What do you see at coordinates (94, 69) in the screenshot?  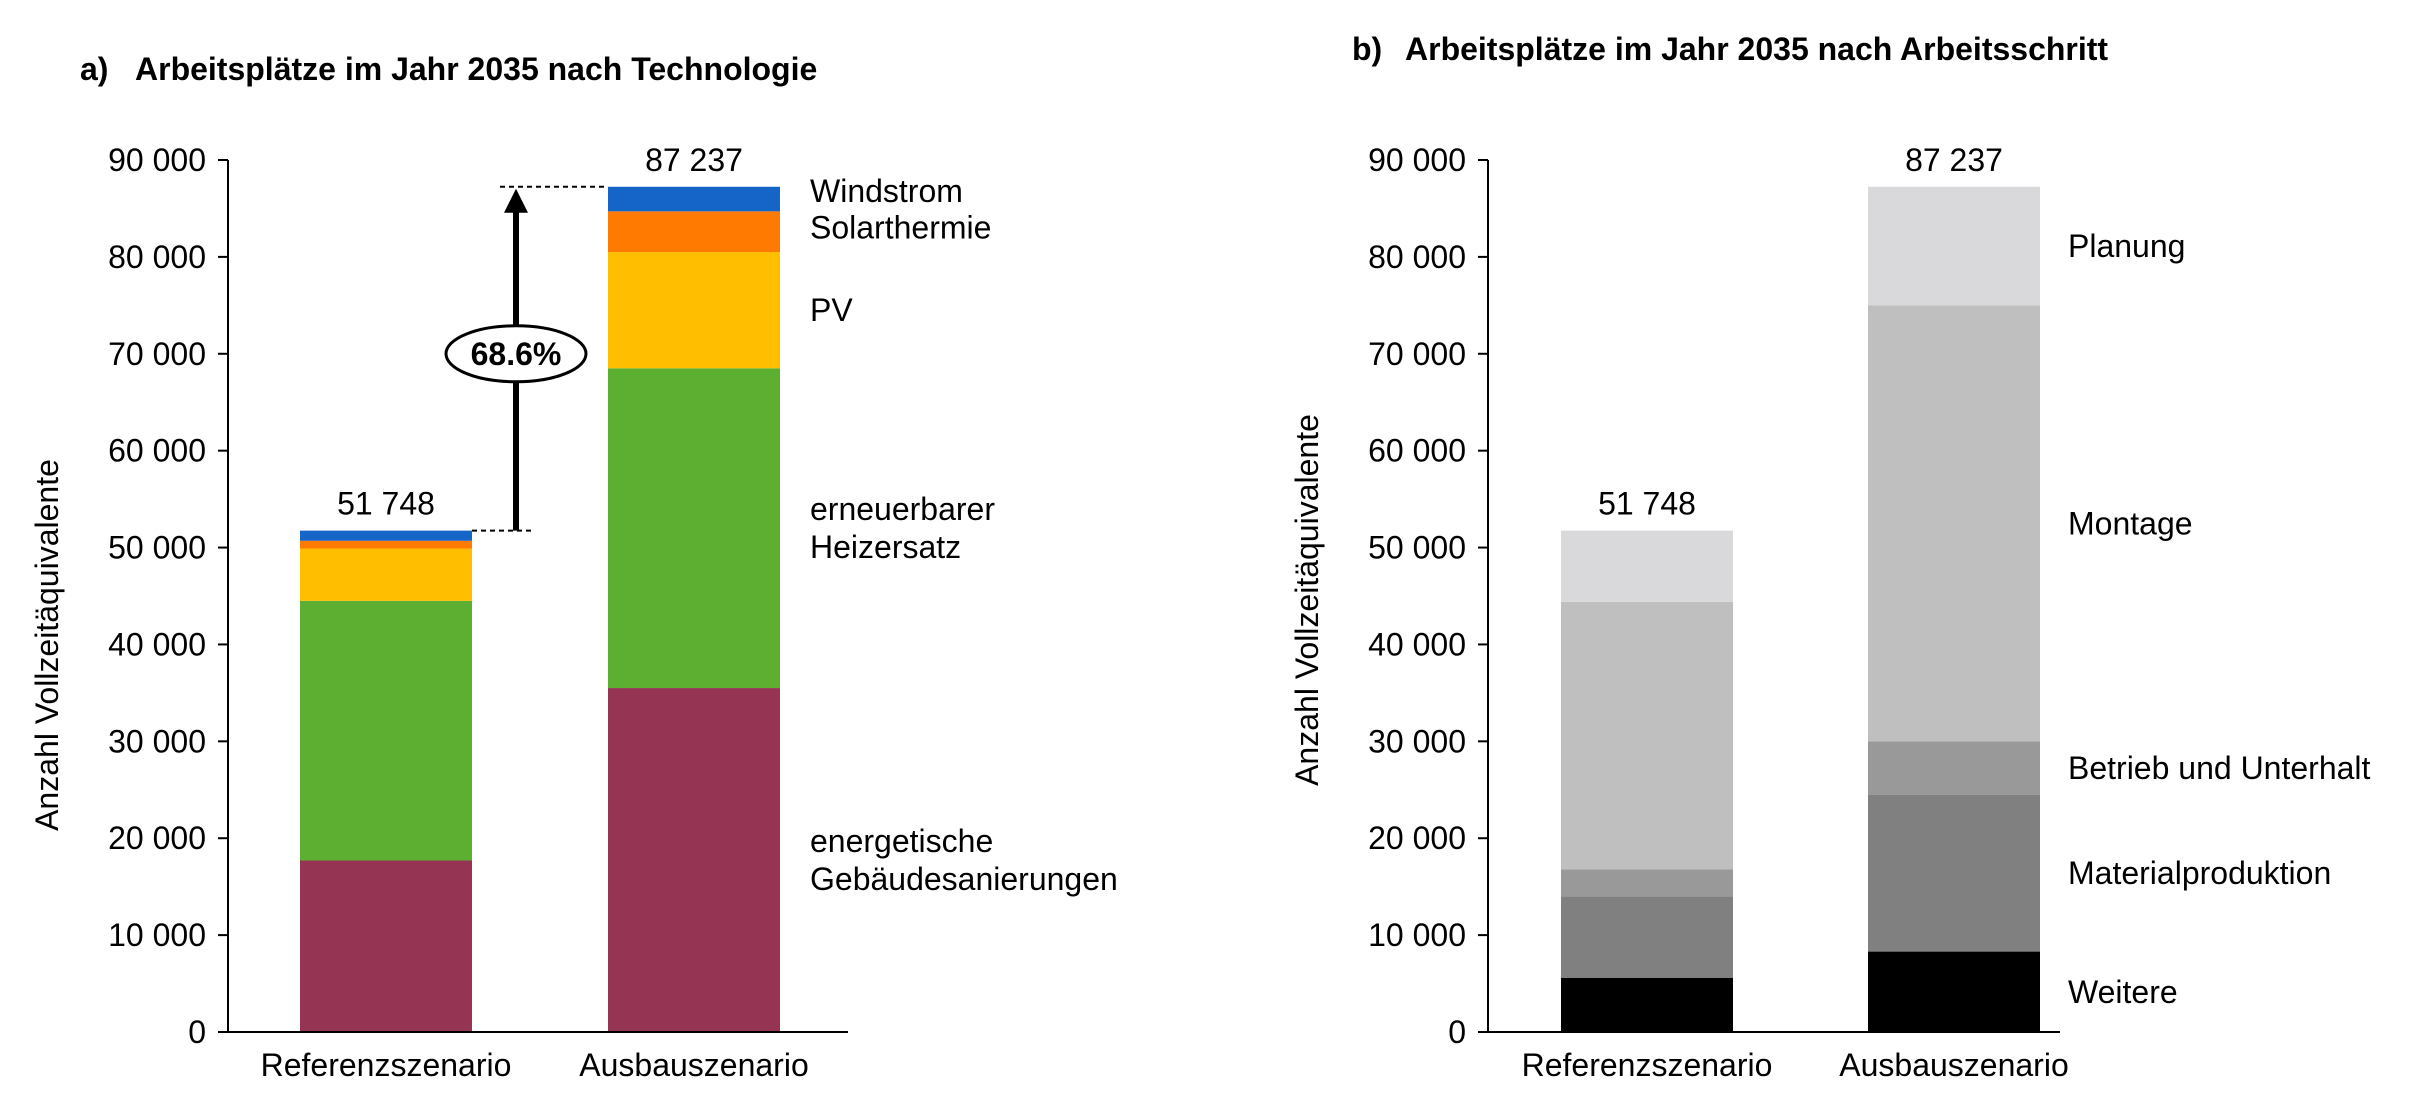 I see `panel-a-label: a)` at bounding box center [94, 69].